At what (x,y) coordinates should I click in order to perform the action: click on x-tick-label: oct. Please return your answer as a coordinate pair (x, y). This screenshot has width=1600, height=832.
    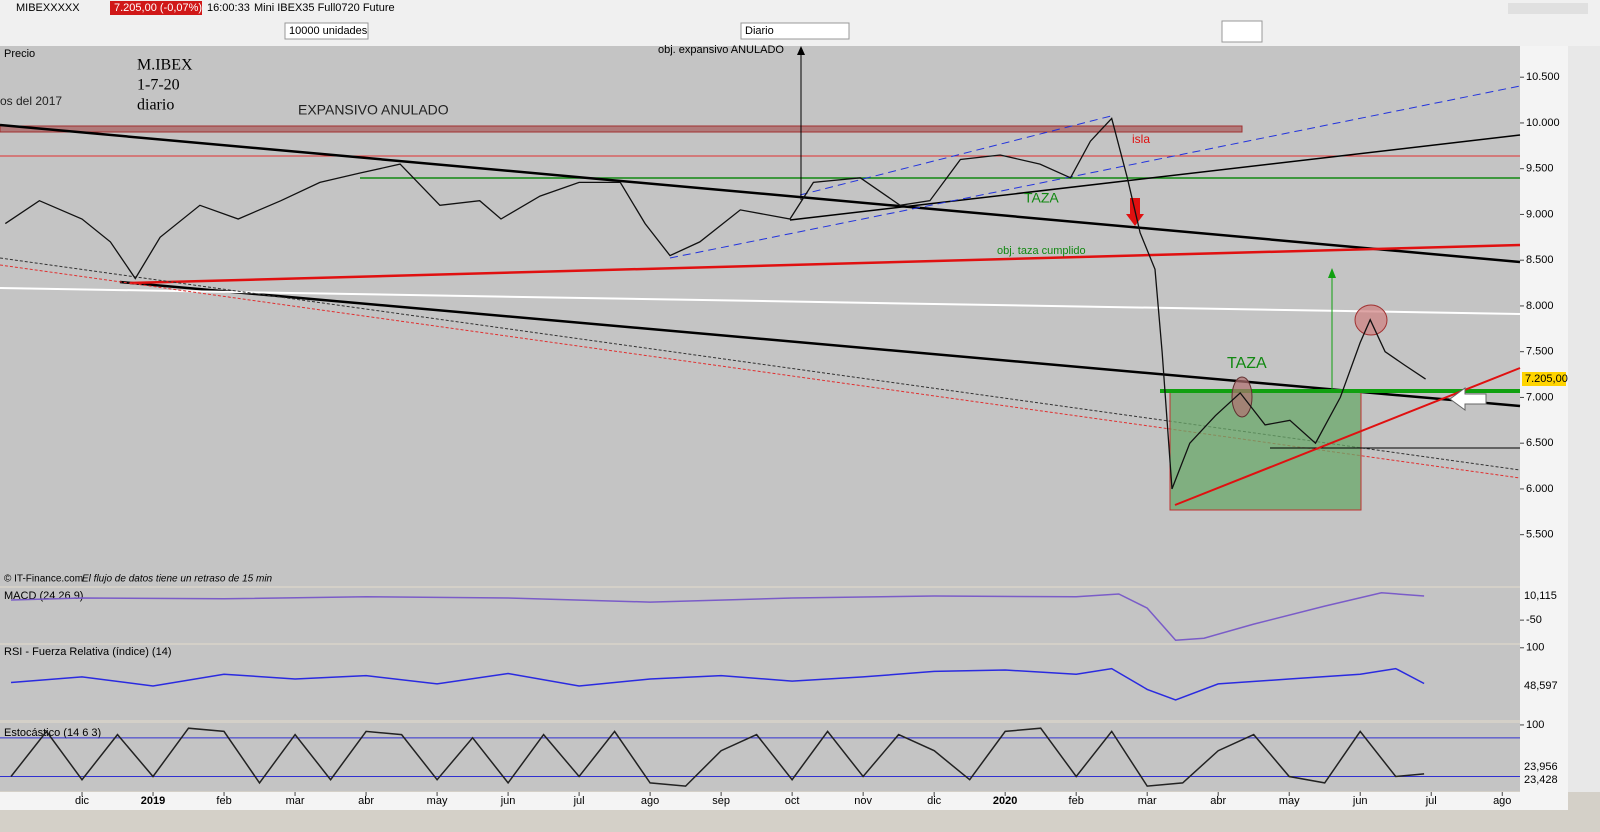
    Looking at the image, I should click on (792, 801).